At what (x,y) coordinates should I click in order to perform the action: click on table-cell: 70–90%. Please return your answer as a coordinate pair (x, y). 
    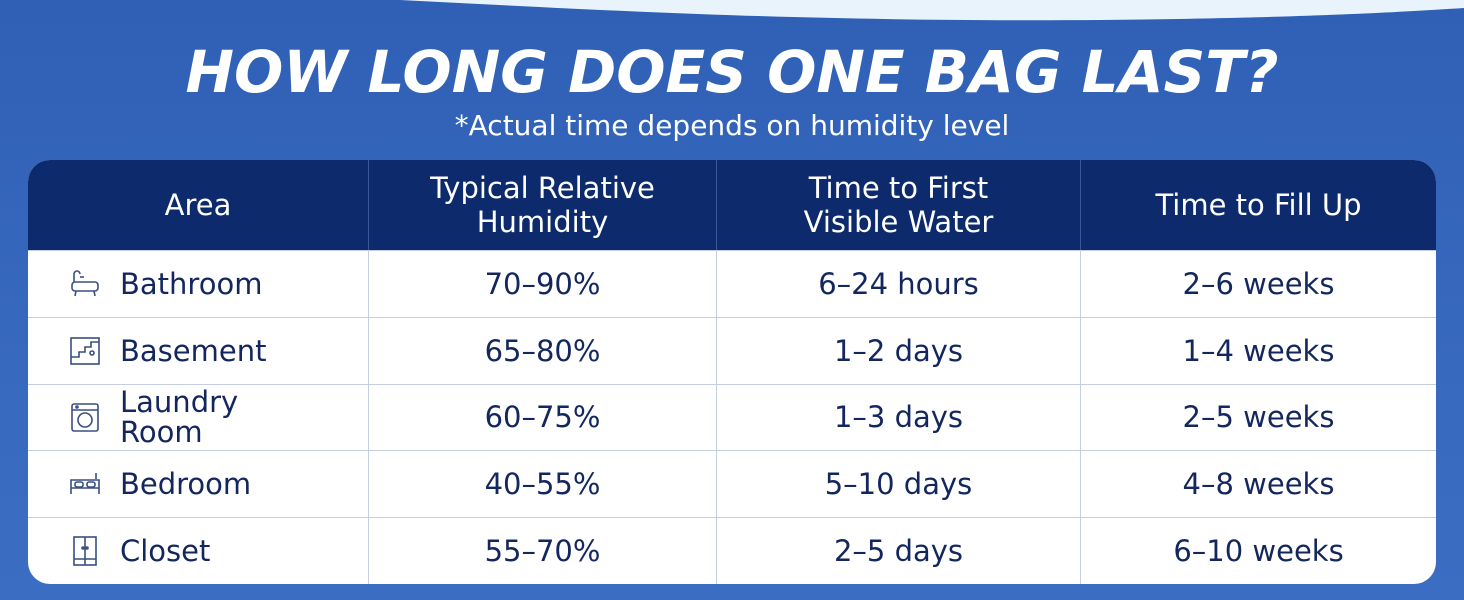
    Looking at the image, I should click on (542, 283).